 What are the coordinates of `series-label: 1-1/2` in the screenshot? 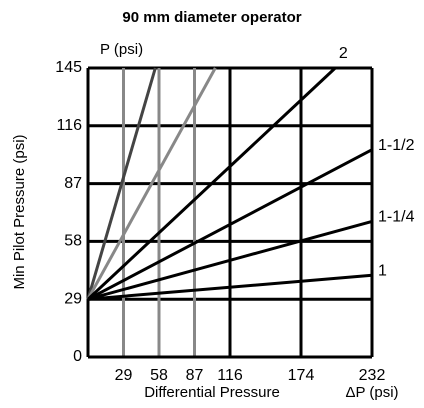 It's located at (396, 145).